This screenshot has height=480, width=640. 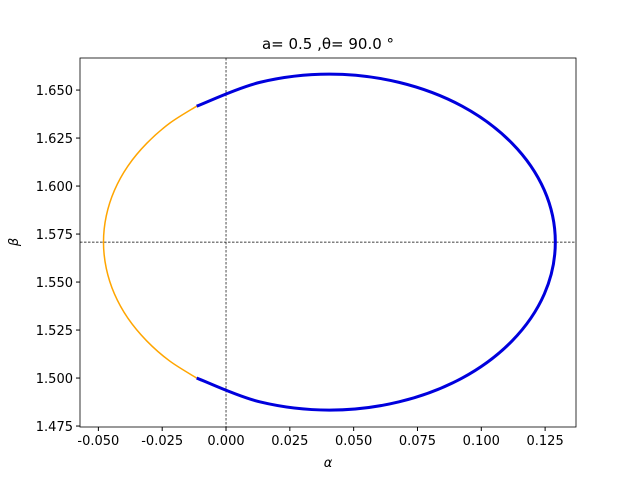 What do you see at coordinates (328, 463) in the screenshot?
I see `x-axis-label: α` at bounding box center [328, 463].